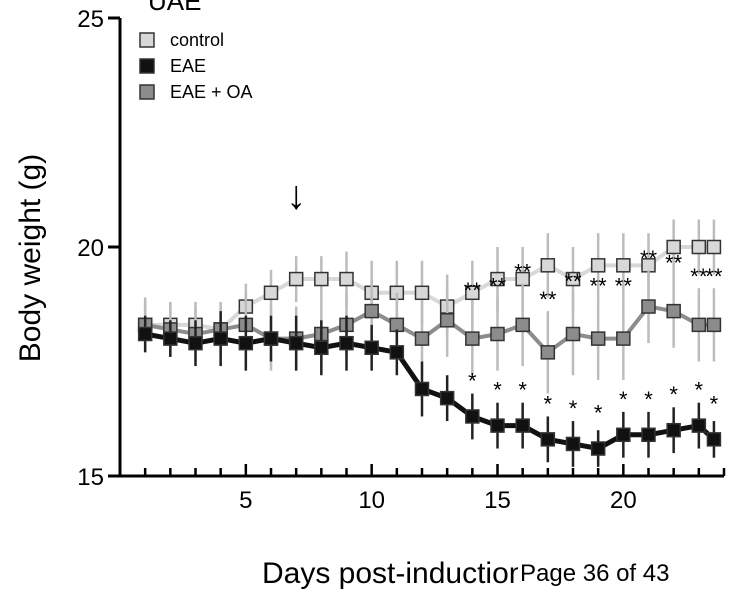 This screenshot has height=592, width=730. I want to click on y-tick-label: 15, so click(90, 477).